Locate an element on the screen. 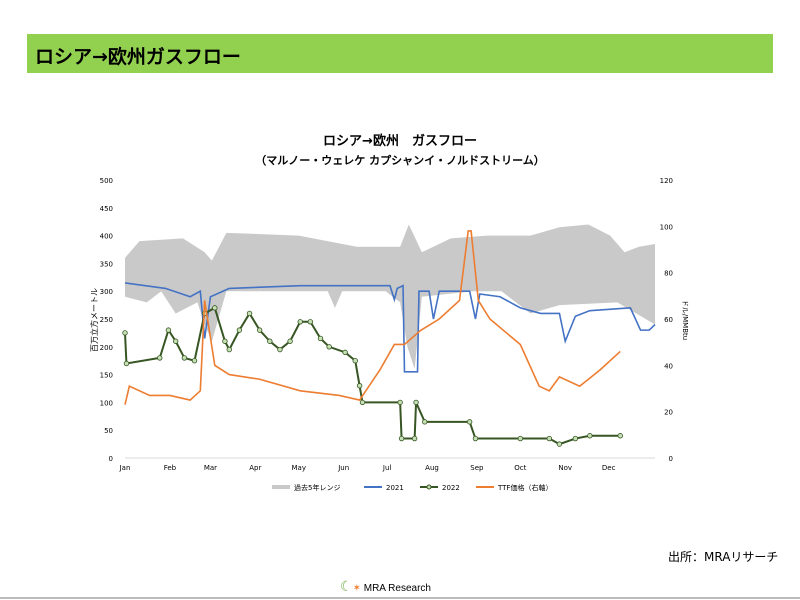  y-tick-label: 50 is located at coordinates (108, 431).